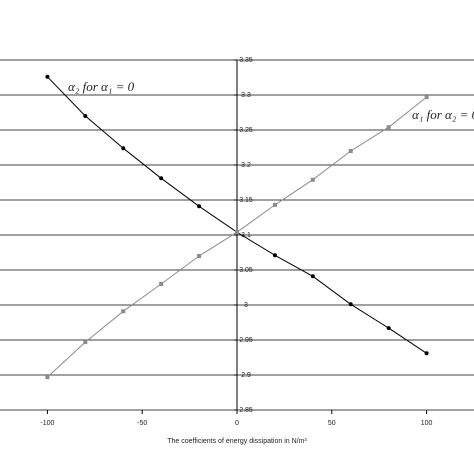  What do you see at coordinates (246, 200) in the screenshot?
I see `y-tick-label: 3.15` at bounding box center [246, 200].